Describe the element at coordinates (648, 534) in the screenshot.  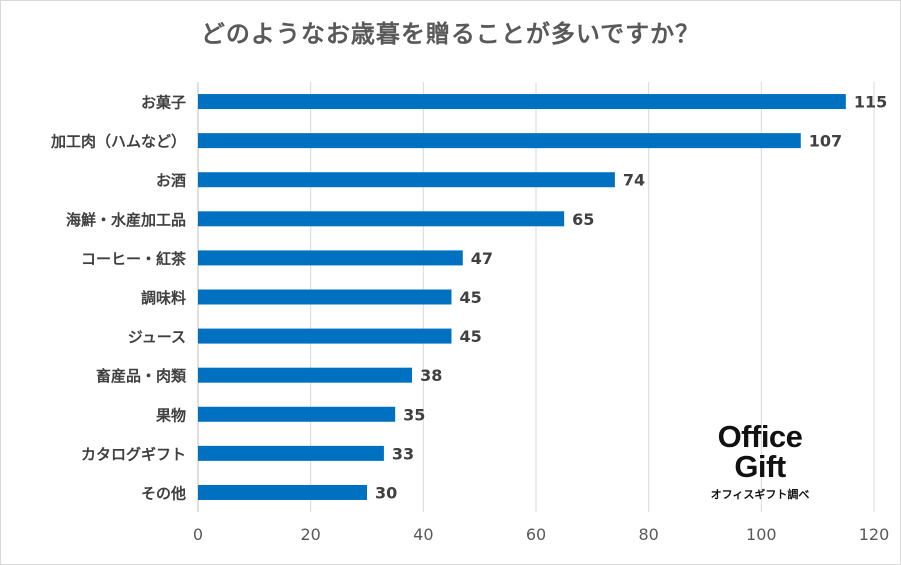
I see `x-tick-label: 80` at that location.